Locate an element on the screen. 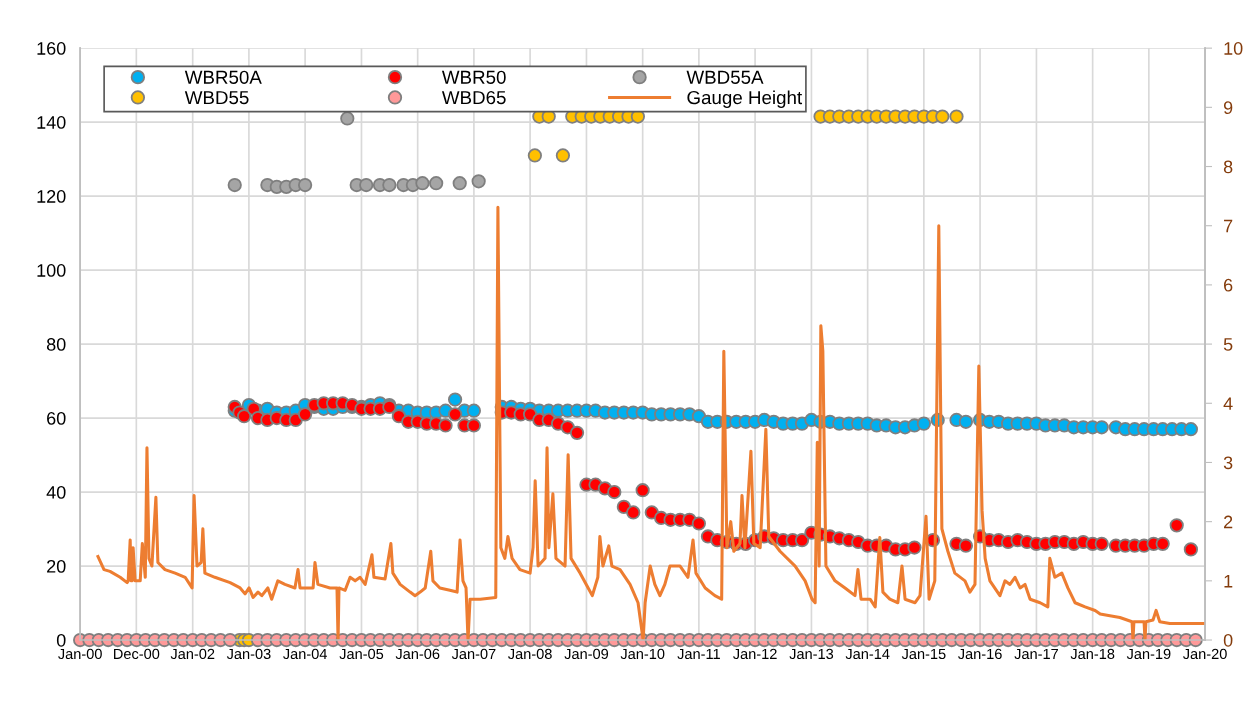 The image size is (1252, 708). y2-tick-label: 3 is located at coordinates (1228, 463).